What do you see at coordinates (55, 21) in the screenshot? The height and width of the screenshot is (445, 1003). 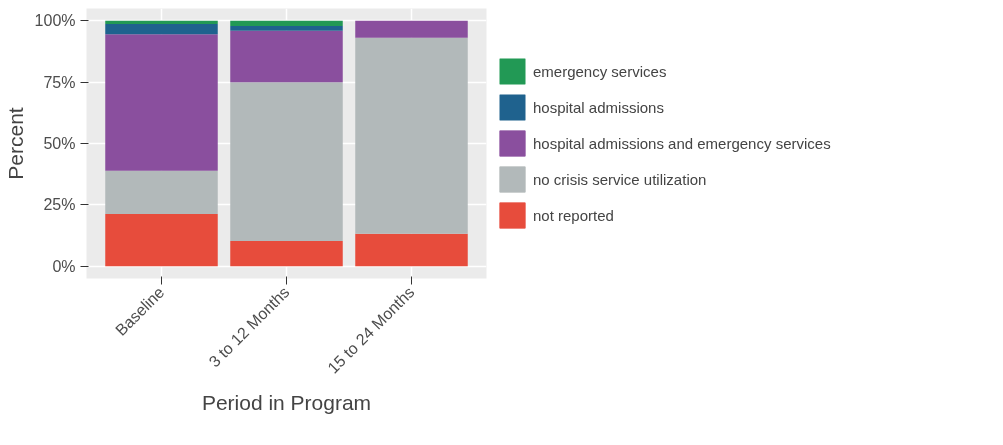 I see `y-tick-label: 100%` at bounding box center [55, 21].